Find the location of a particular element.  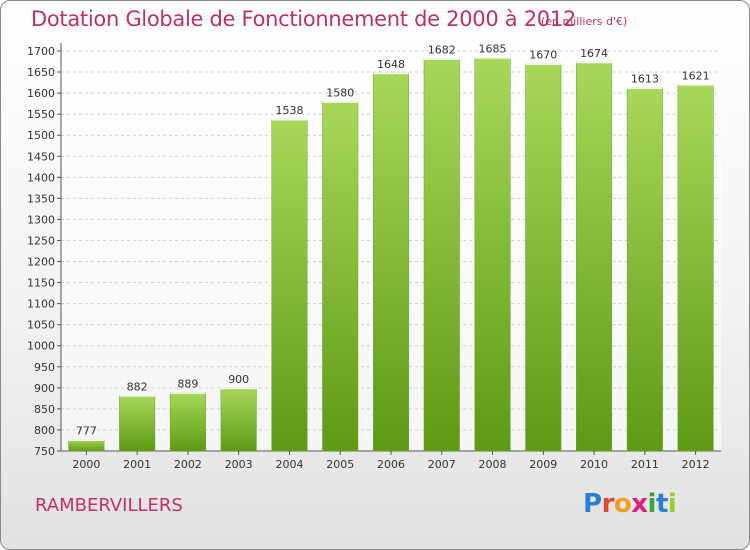

y-tick-label: 800 is located at coordinates (44, 430).